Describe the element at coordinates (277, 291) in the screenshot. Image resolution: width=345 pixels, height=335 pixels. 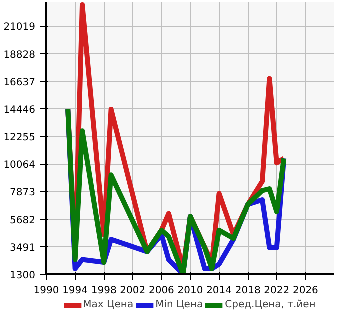
I see `x-tick-label: 2022` at that location.